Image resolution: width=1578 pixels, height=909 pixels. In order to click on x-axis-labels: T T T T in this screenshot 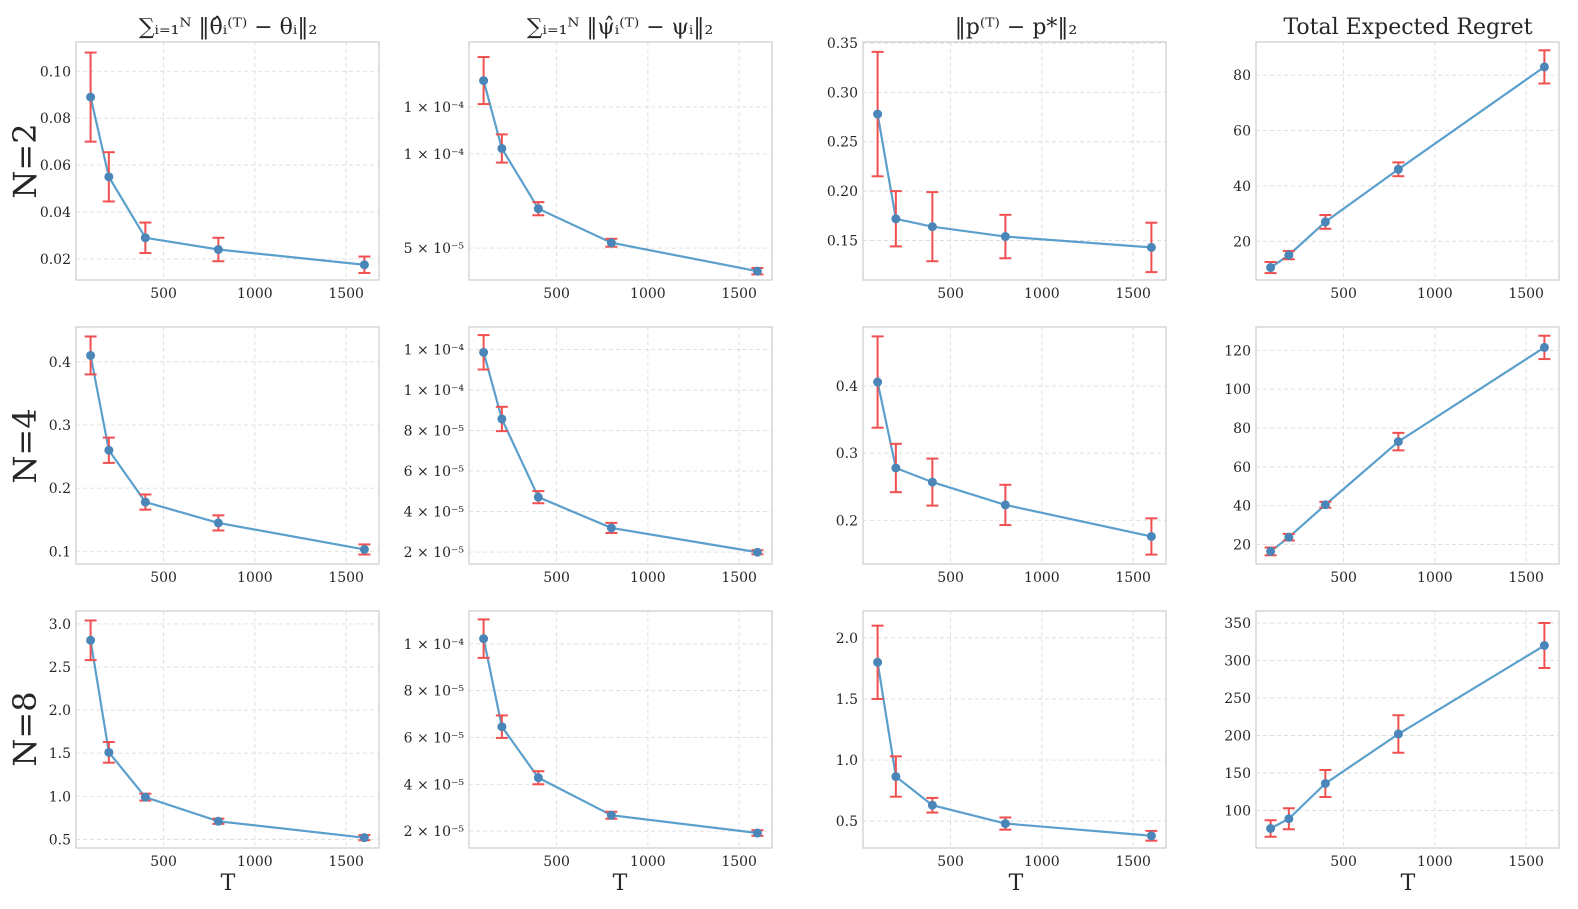, I will do `click(818, 883)`.